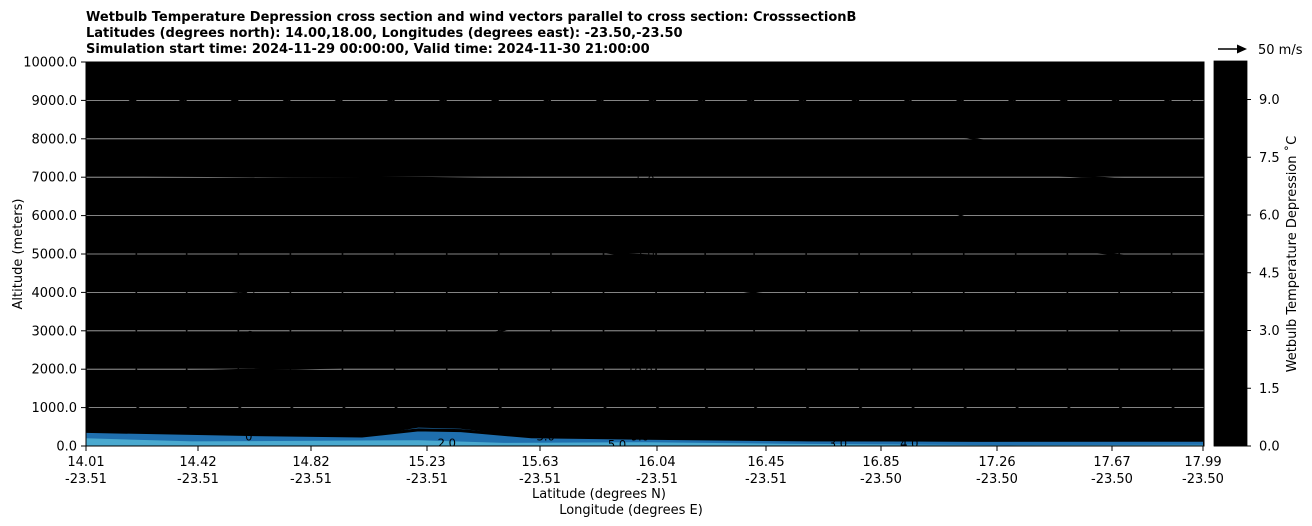  What do you see at coordinates (1269, 447) in the screenshot?
I see `colorbar-tick-label: 0.0` at bounding box center [1269, 447].